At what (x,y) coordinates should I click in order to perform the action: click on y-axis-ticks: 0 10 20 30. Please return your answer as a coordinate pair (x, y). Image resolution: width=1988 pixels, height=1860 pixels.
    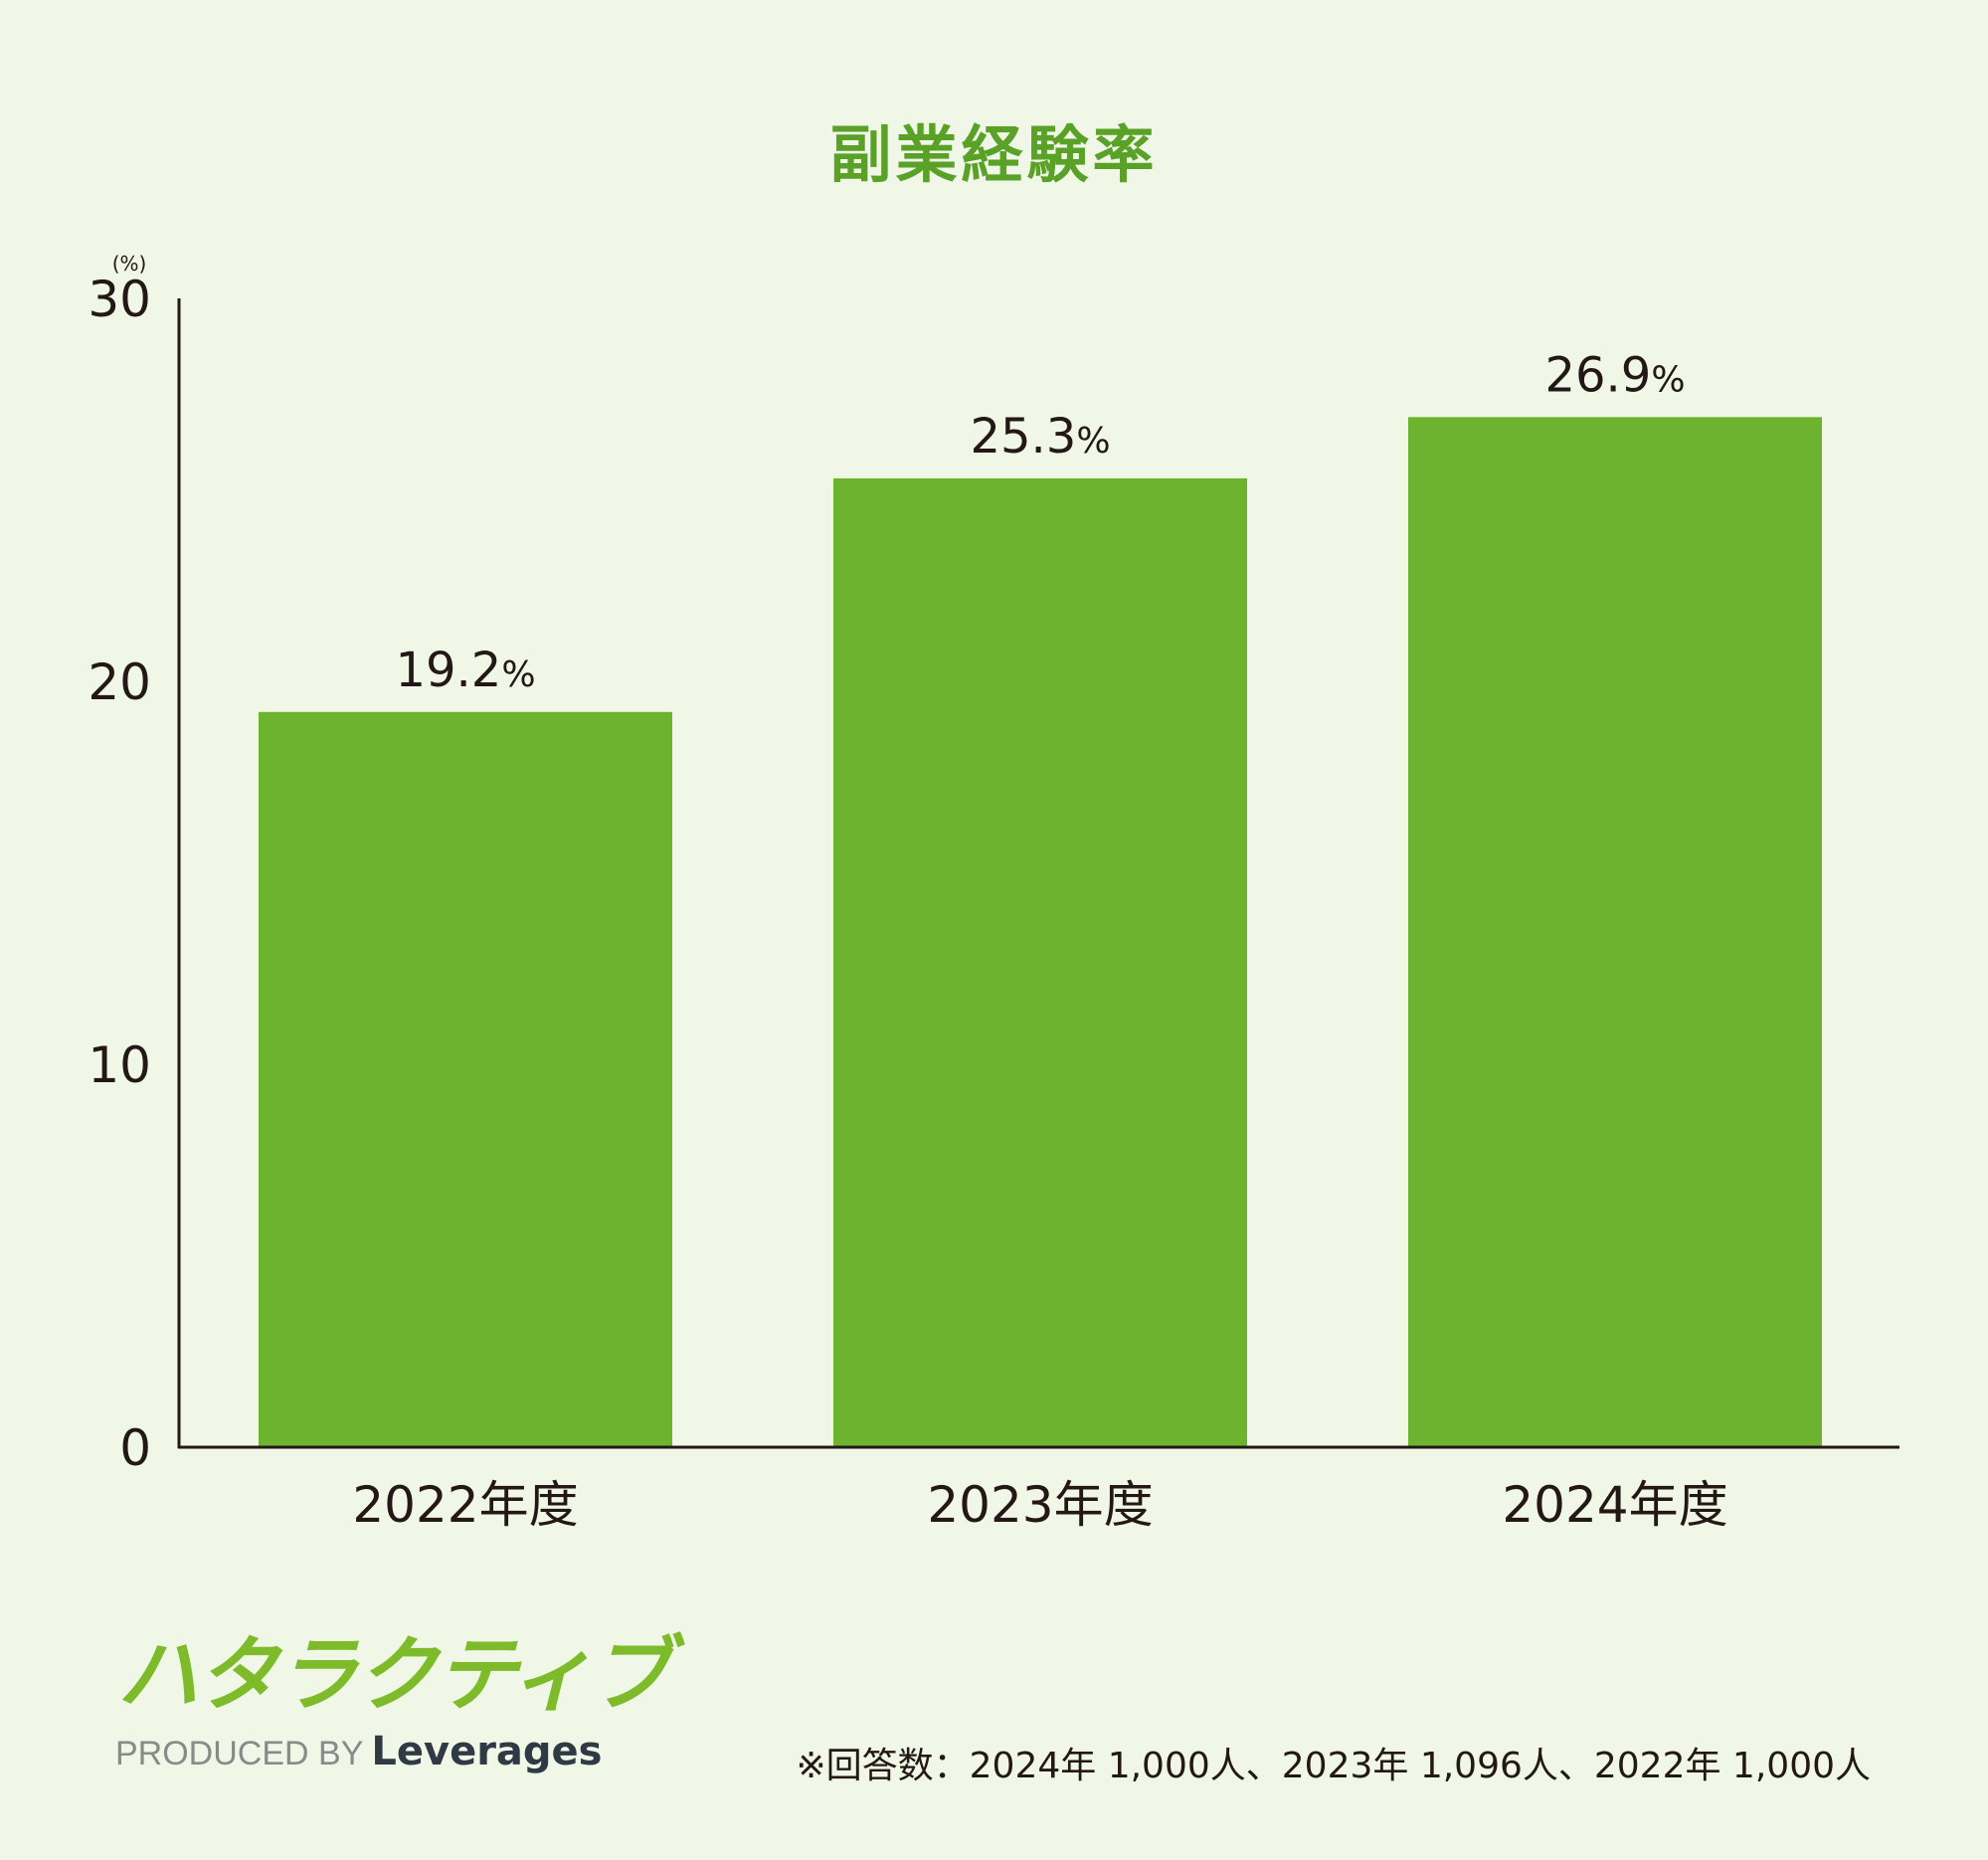
    Looking at the image, I should click on (119, 874).